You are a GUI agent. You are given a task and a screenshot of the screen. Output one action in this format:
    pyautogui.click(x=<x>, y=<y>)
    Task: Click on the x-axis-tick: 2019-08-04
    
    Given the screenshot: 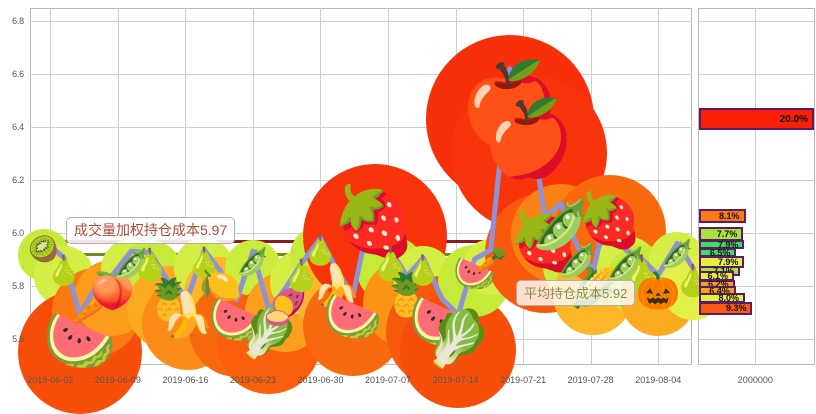 What is the action you would take?
    pyautogui.click(x=658, y=380)
    